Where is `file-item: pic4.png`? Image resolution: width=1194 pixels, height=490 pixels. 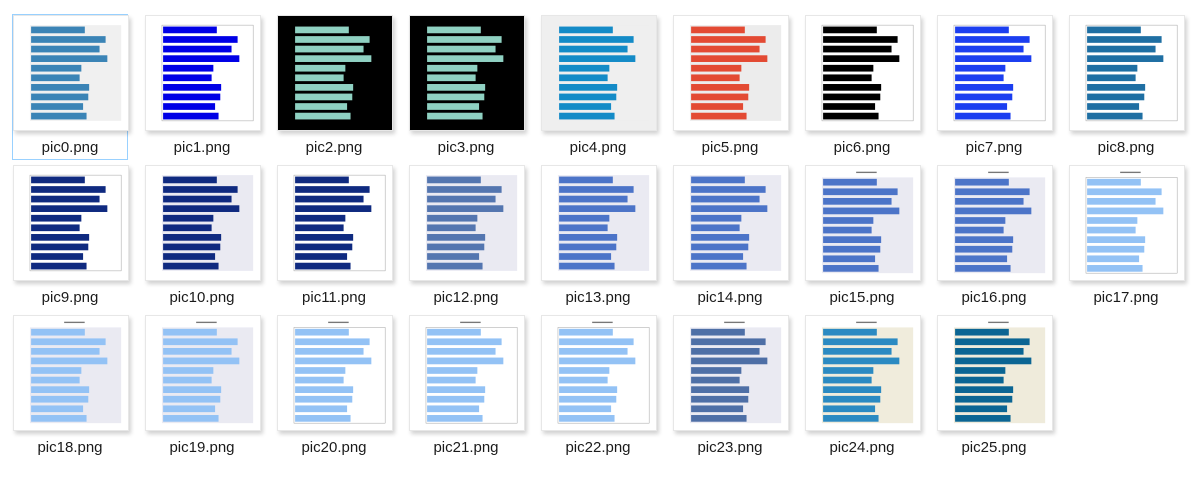 file-item: pic4.png is located at coordinates (598, 87).